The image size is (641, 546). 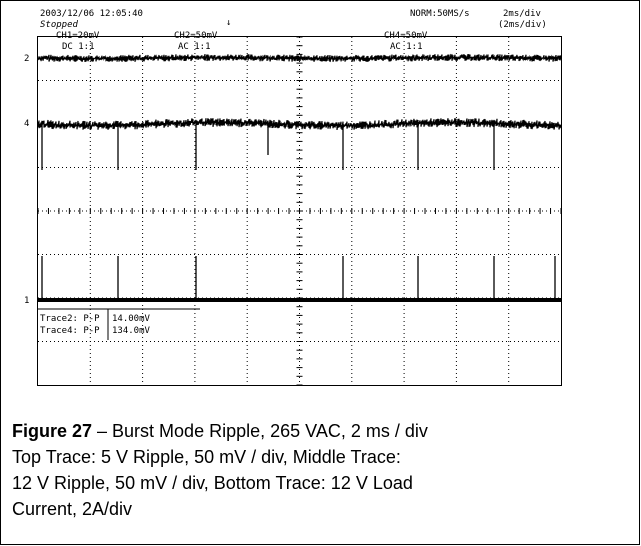 I want to click on channel-scale: CH1=20mV, so click(x=78, y=36).